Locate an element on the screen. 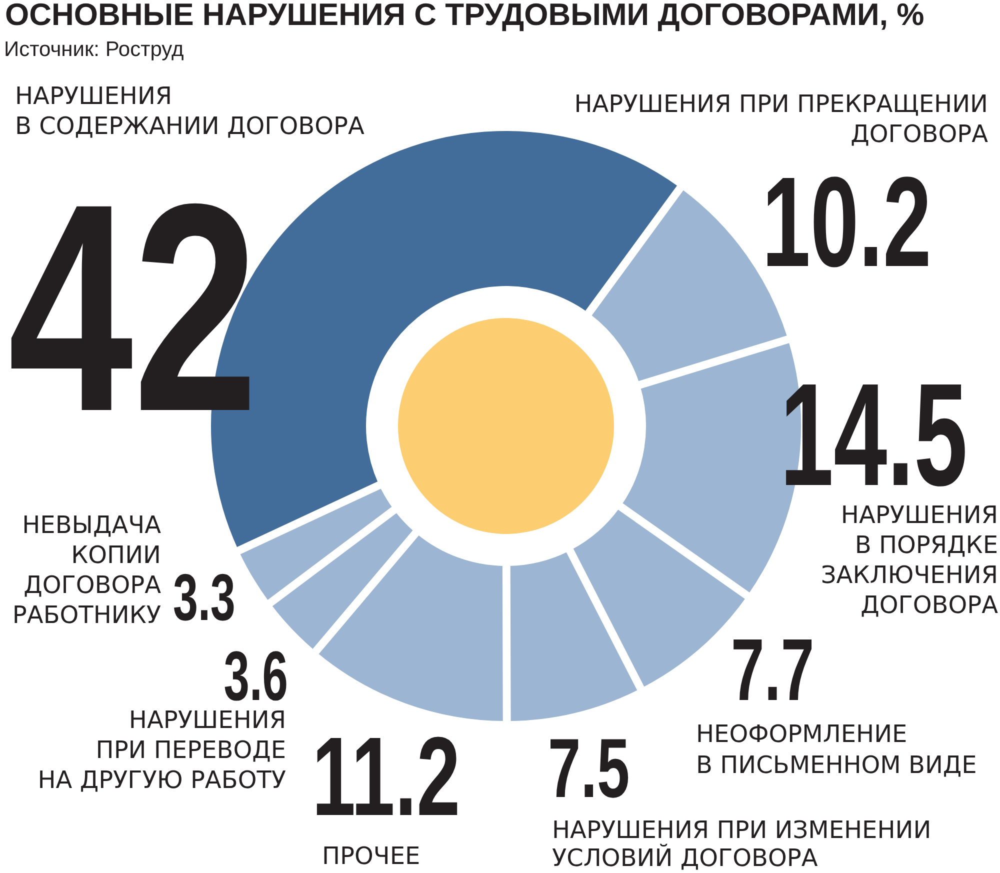  data-label: 7.7 is located at coordinates (772, 669).